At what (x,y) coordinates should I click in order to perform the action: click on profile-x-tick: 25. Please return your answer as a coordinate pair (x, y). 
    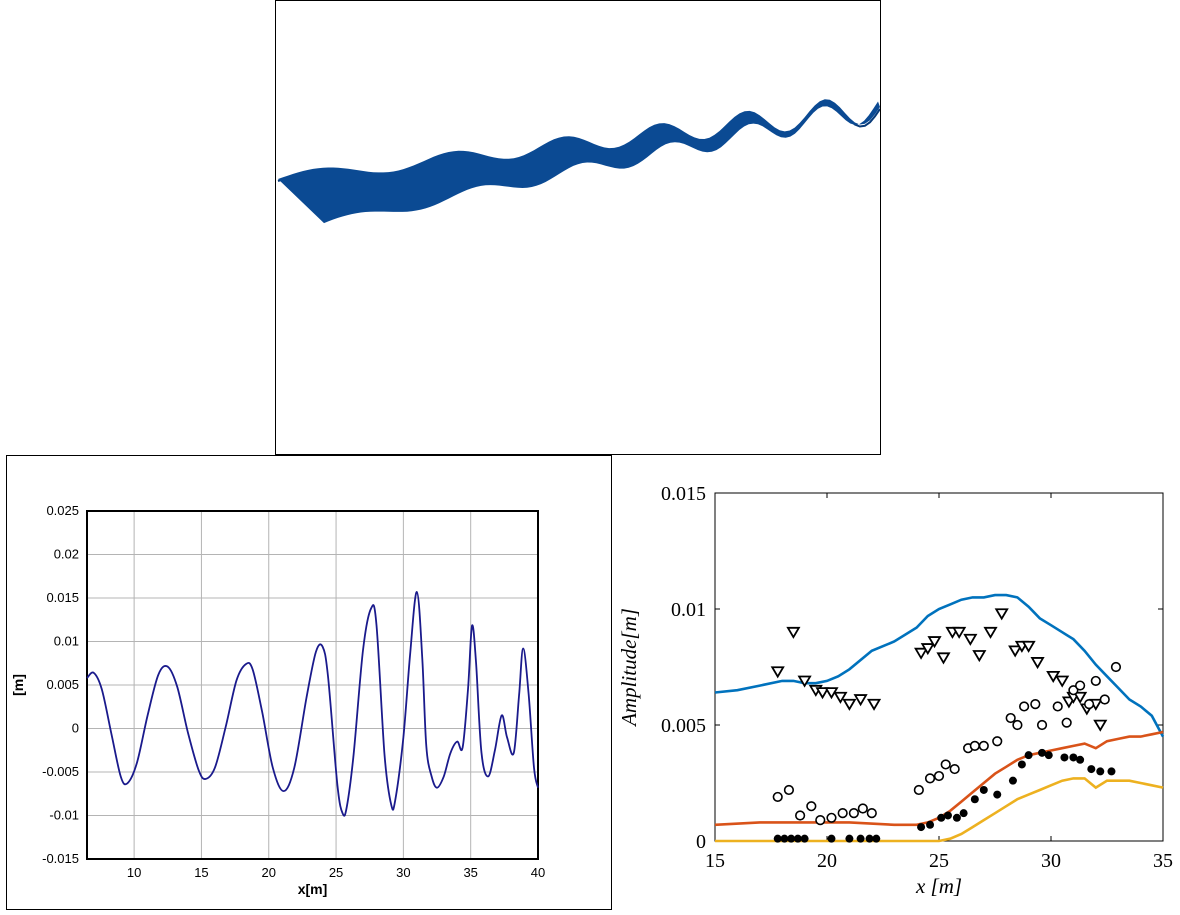
    Looking at the image, I should click on (336, 872).